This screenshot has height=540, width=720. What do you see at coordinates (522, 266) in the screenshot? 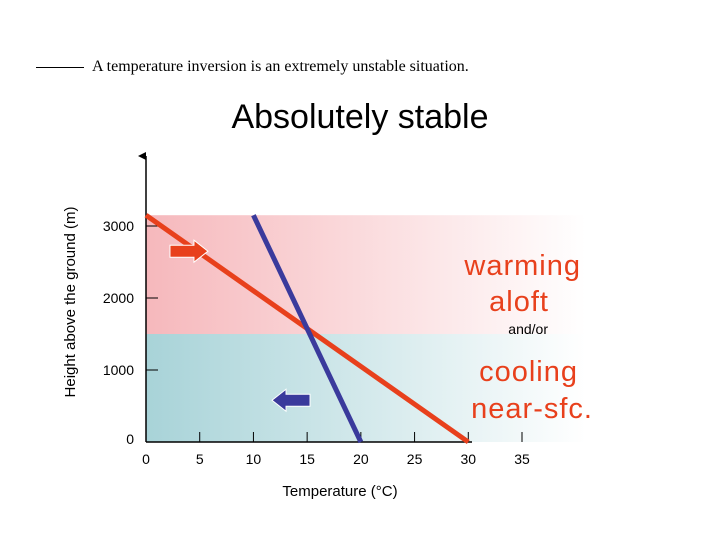
I see `annotation-warming: warming` at bounding box center [522, 266].